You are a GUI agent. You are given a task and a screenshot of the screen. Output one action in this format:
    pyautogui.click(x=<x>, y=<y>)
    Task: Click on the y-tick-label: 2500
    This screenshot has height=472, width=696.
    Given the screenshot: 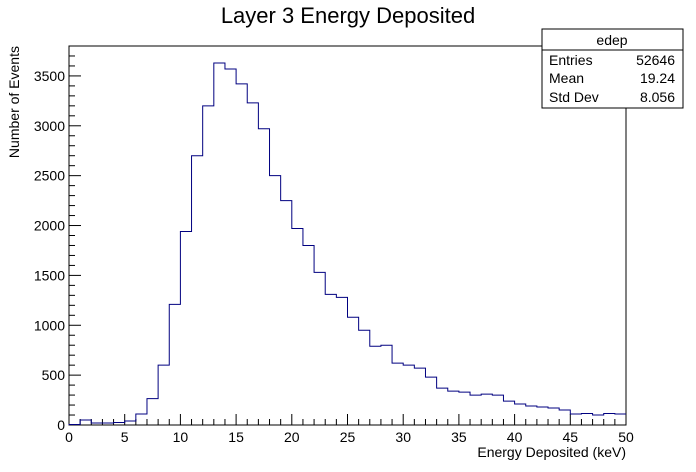 What is the action you would take?
    pyautogui.click(x=49, y=176)
    